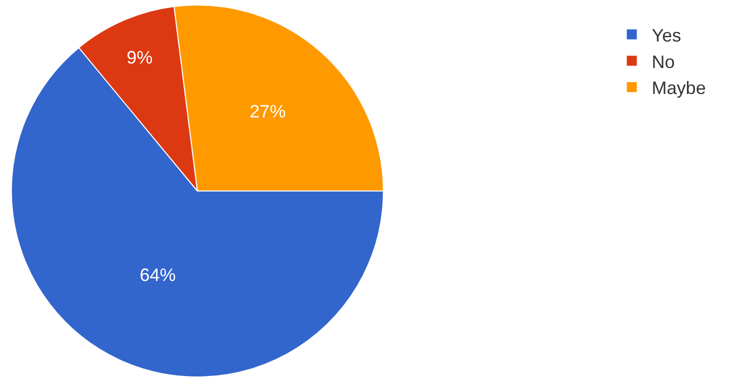  I want to click on legend-label: Yes, so click(667, 35).